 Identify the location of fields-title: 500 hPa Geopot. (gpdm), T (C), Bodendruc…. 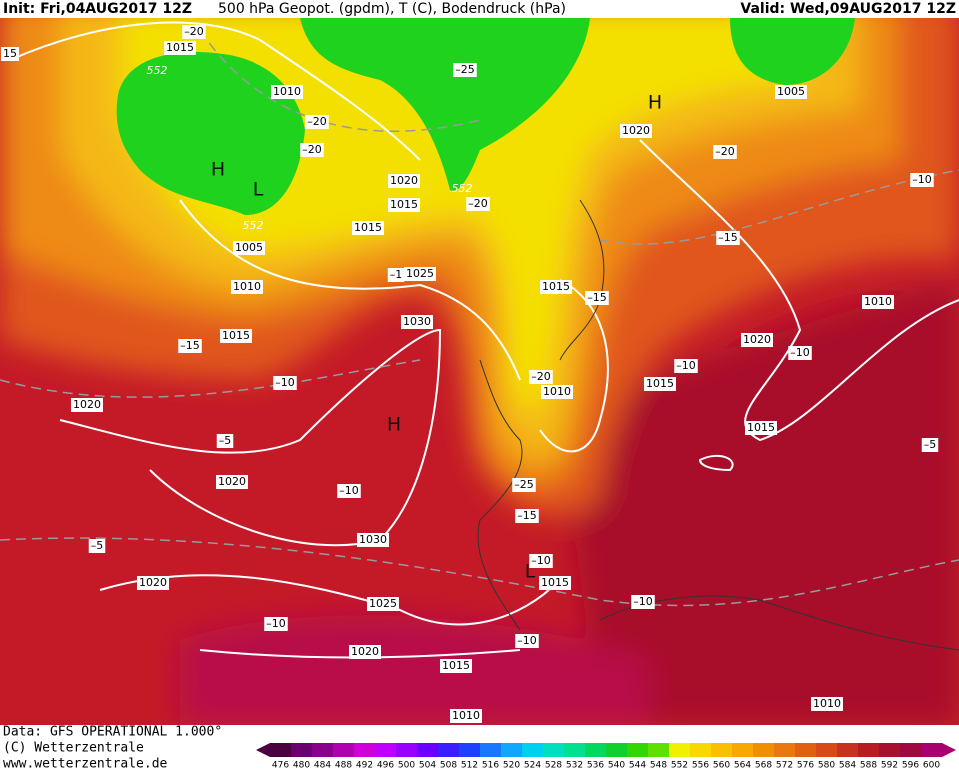
(392, 9).